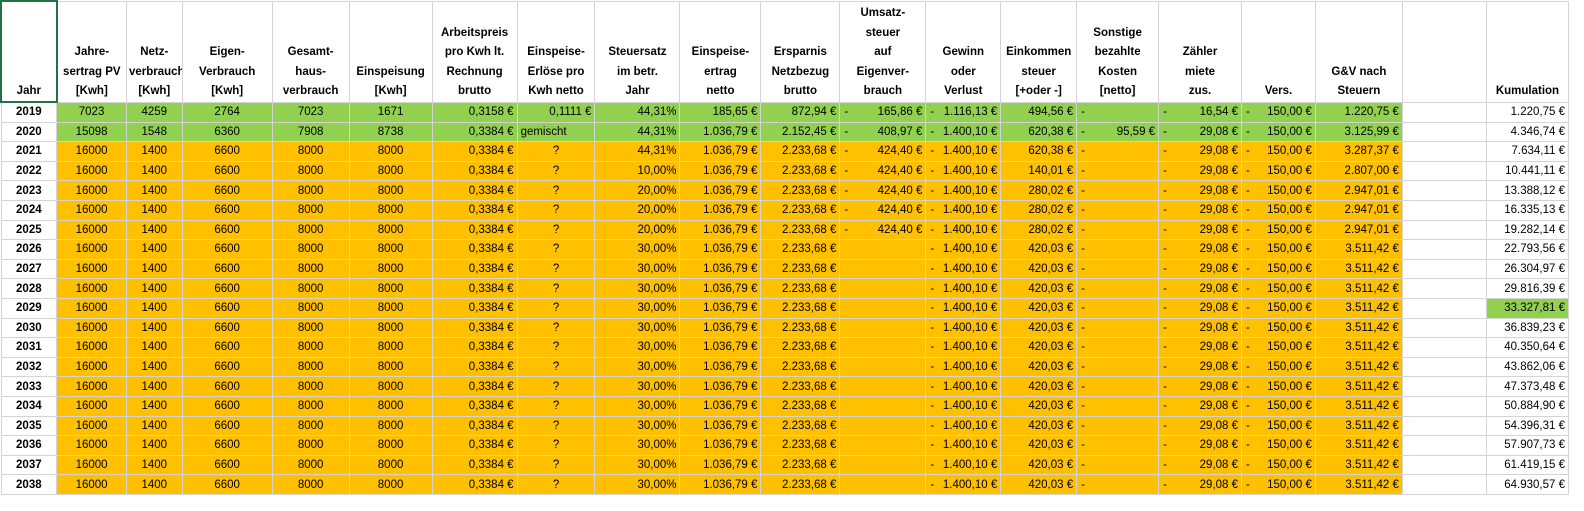  Describe the element at coordinates (29, 210) in the screenshot. I see `cell-jahr: 2024` at that location.